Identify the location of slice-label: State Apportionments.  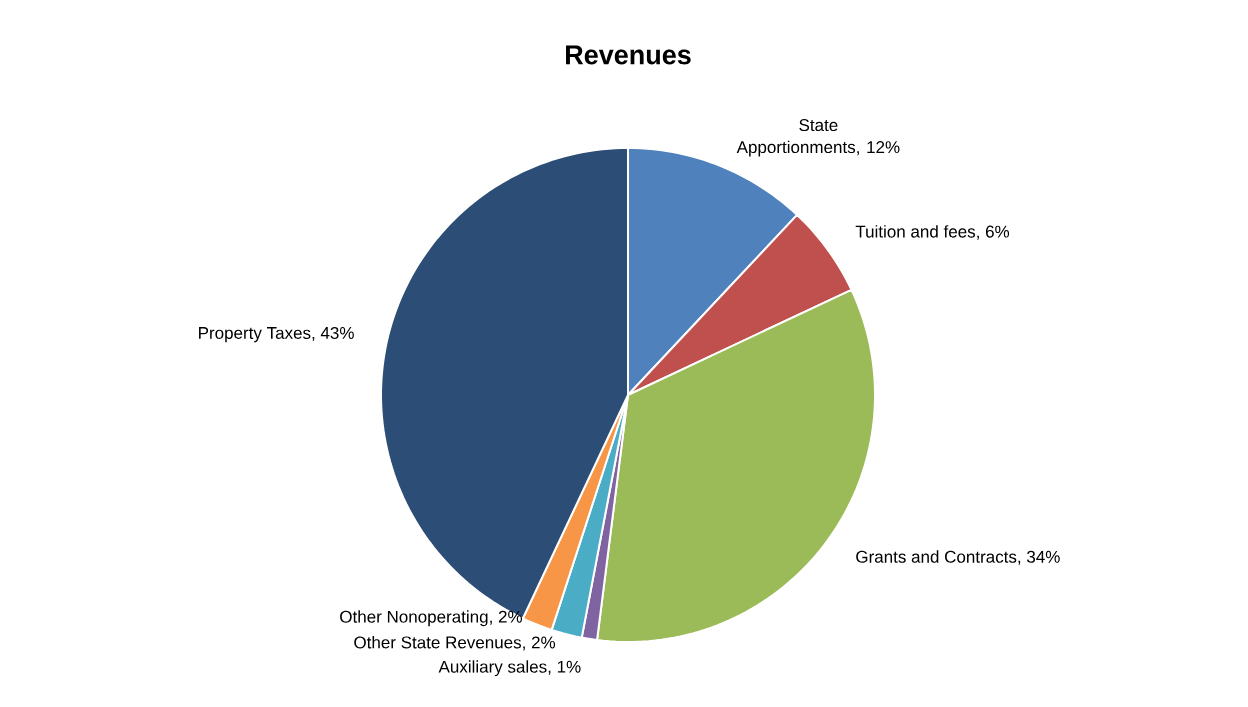
(796, 138).